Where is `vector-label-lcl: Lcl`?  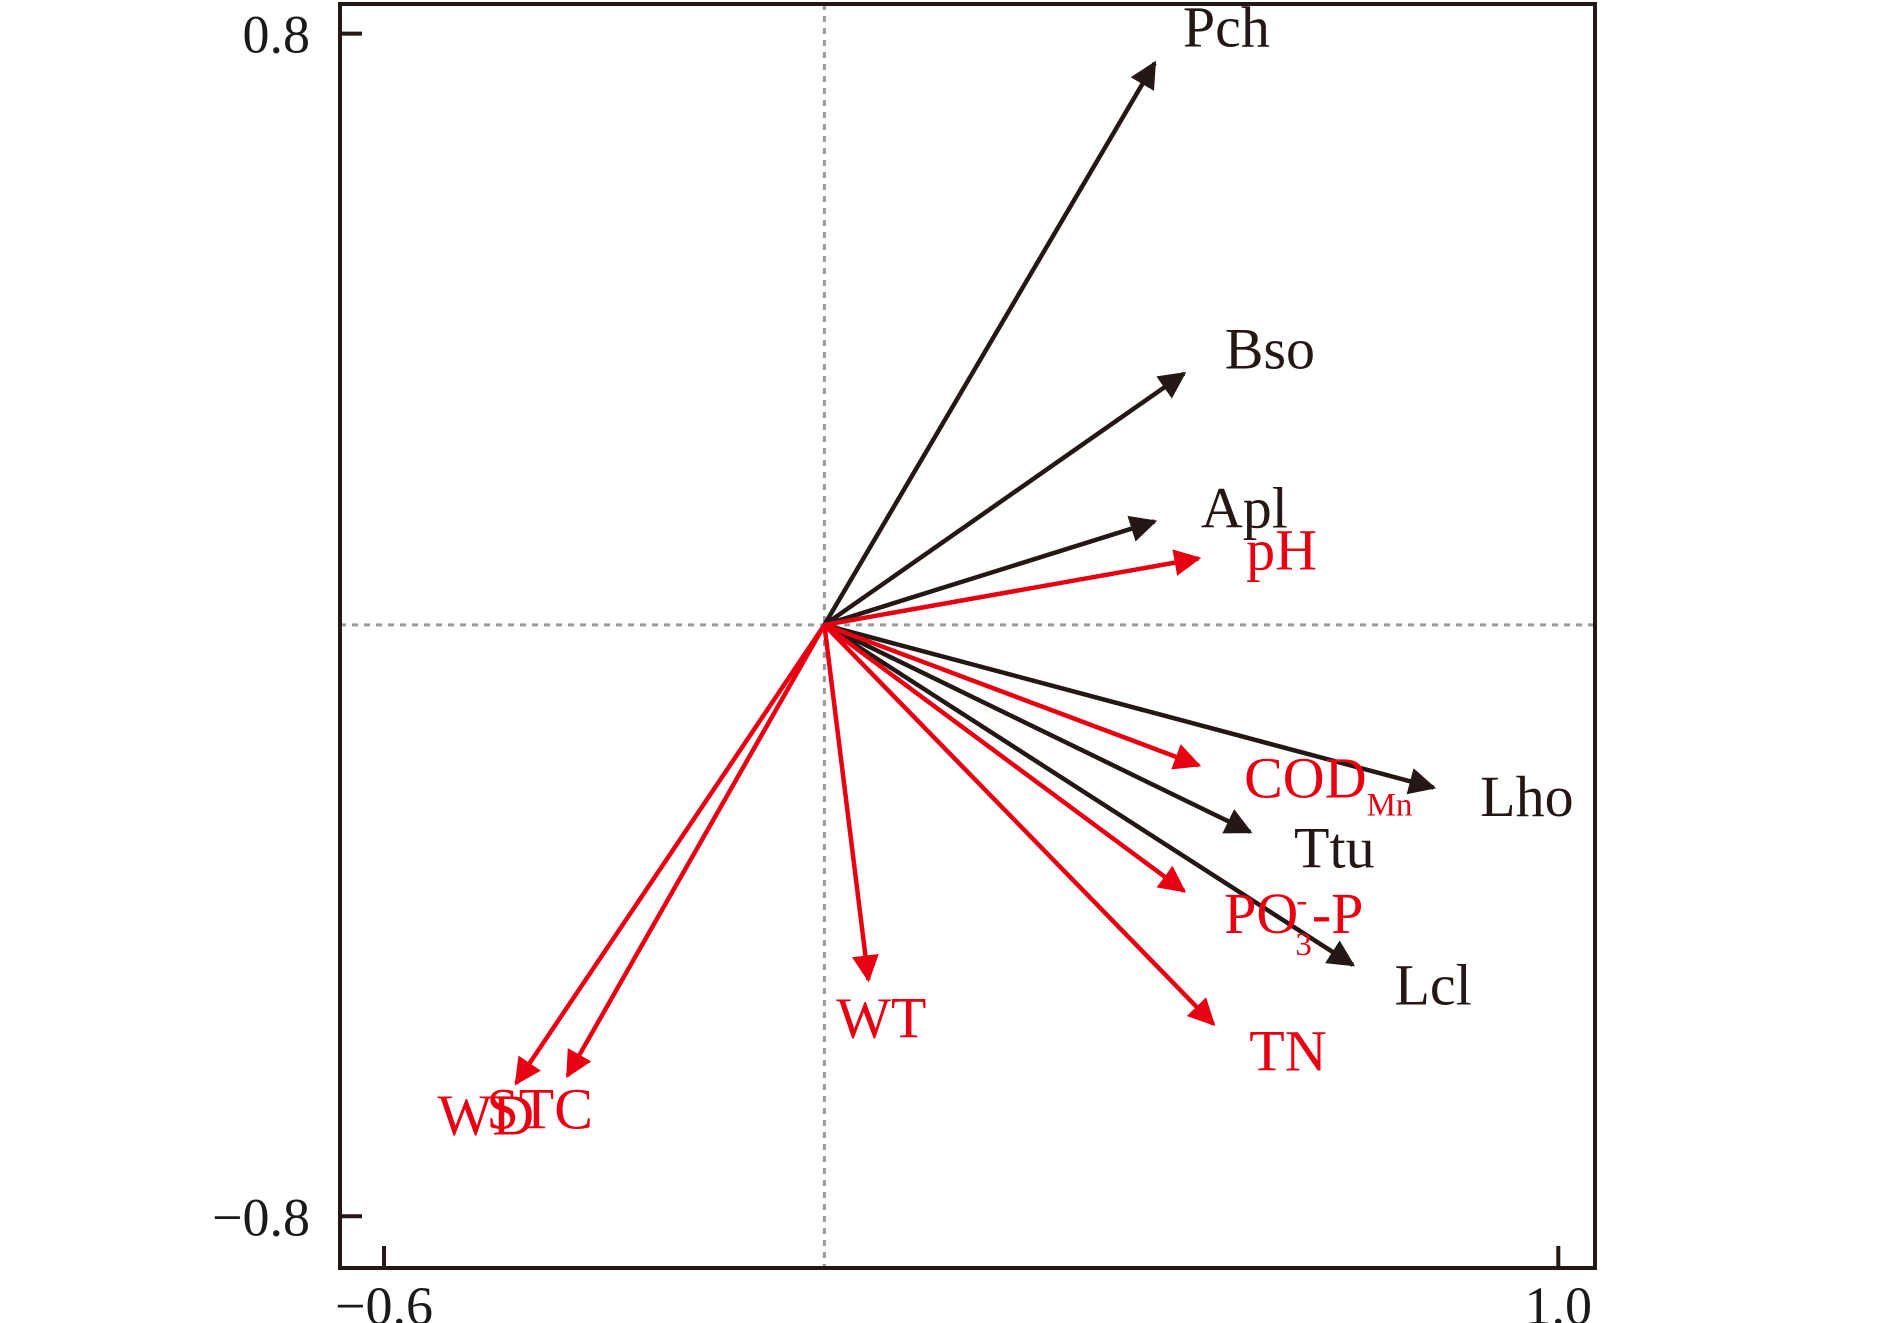 vector-label-lcl: Lcl is located at coordinates (1432, 985).